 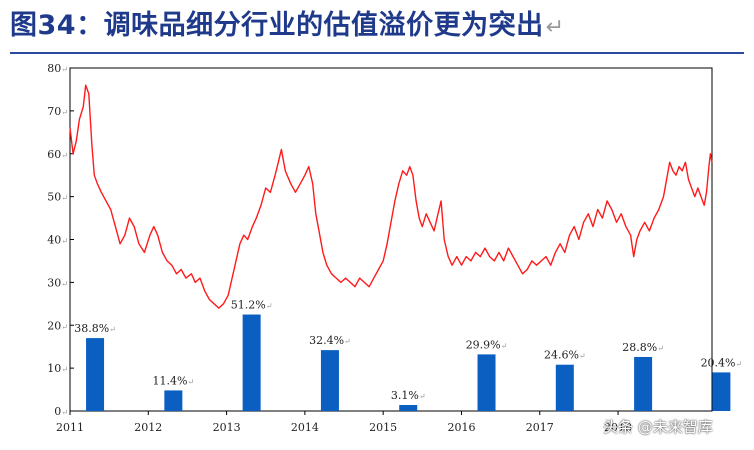 I want to click on title-text: 图34：调味品细分行业的估值溢价更为突出, so click(x=277, y=25).